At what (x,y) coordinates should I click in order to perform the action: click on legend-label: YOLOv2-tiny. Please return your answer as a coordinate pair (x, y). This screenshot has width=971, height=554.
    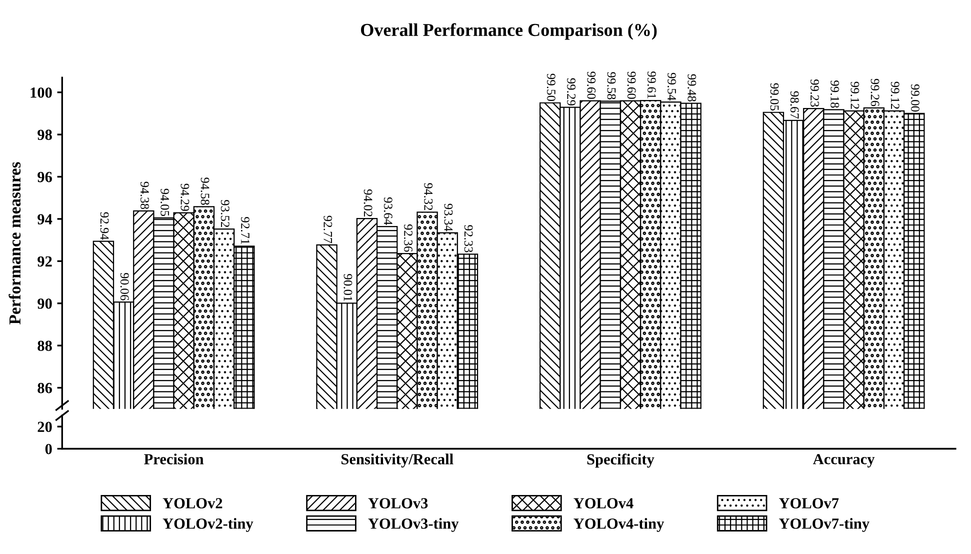
    Looking at the image, I should click on (208, 525).